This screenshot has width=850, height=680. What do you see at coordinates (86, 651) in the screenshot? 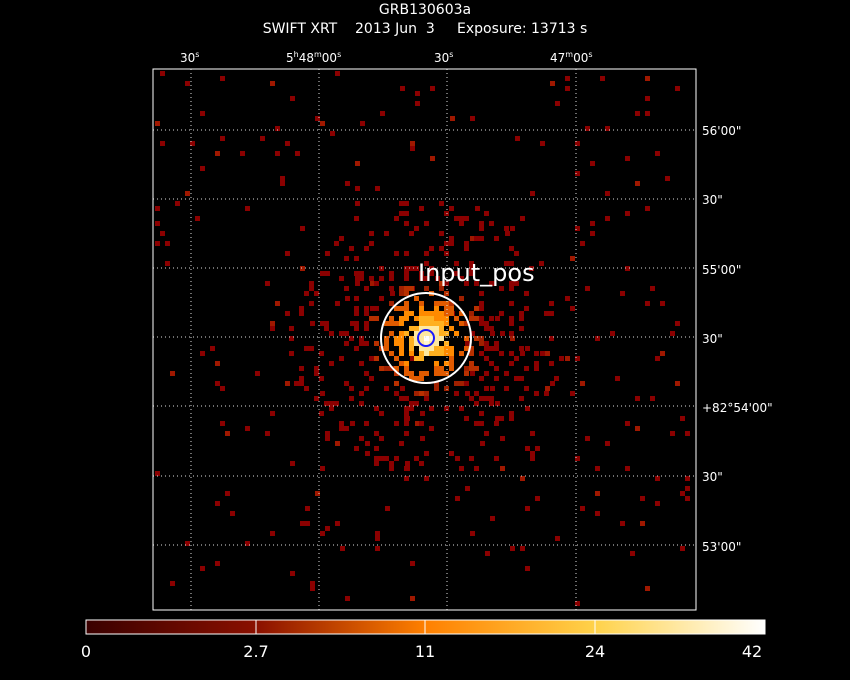
I see `colorbar-tick-label: 0` at bounding box center [86, 651].